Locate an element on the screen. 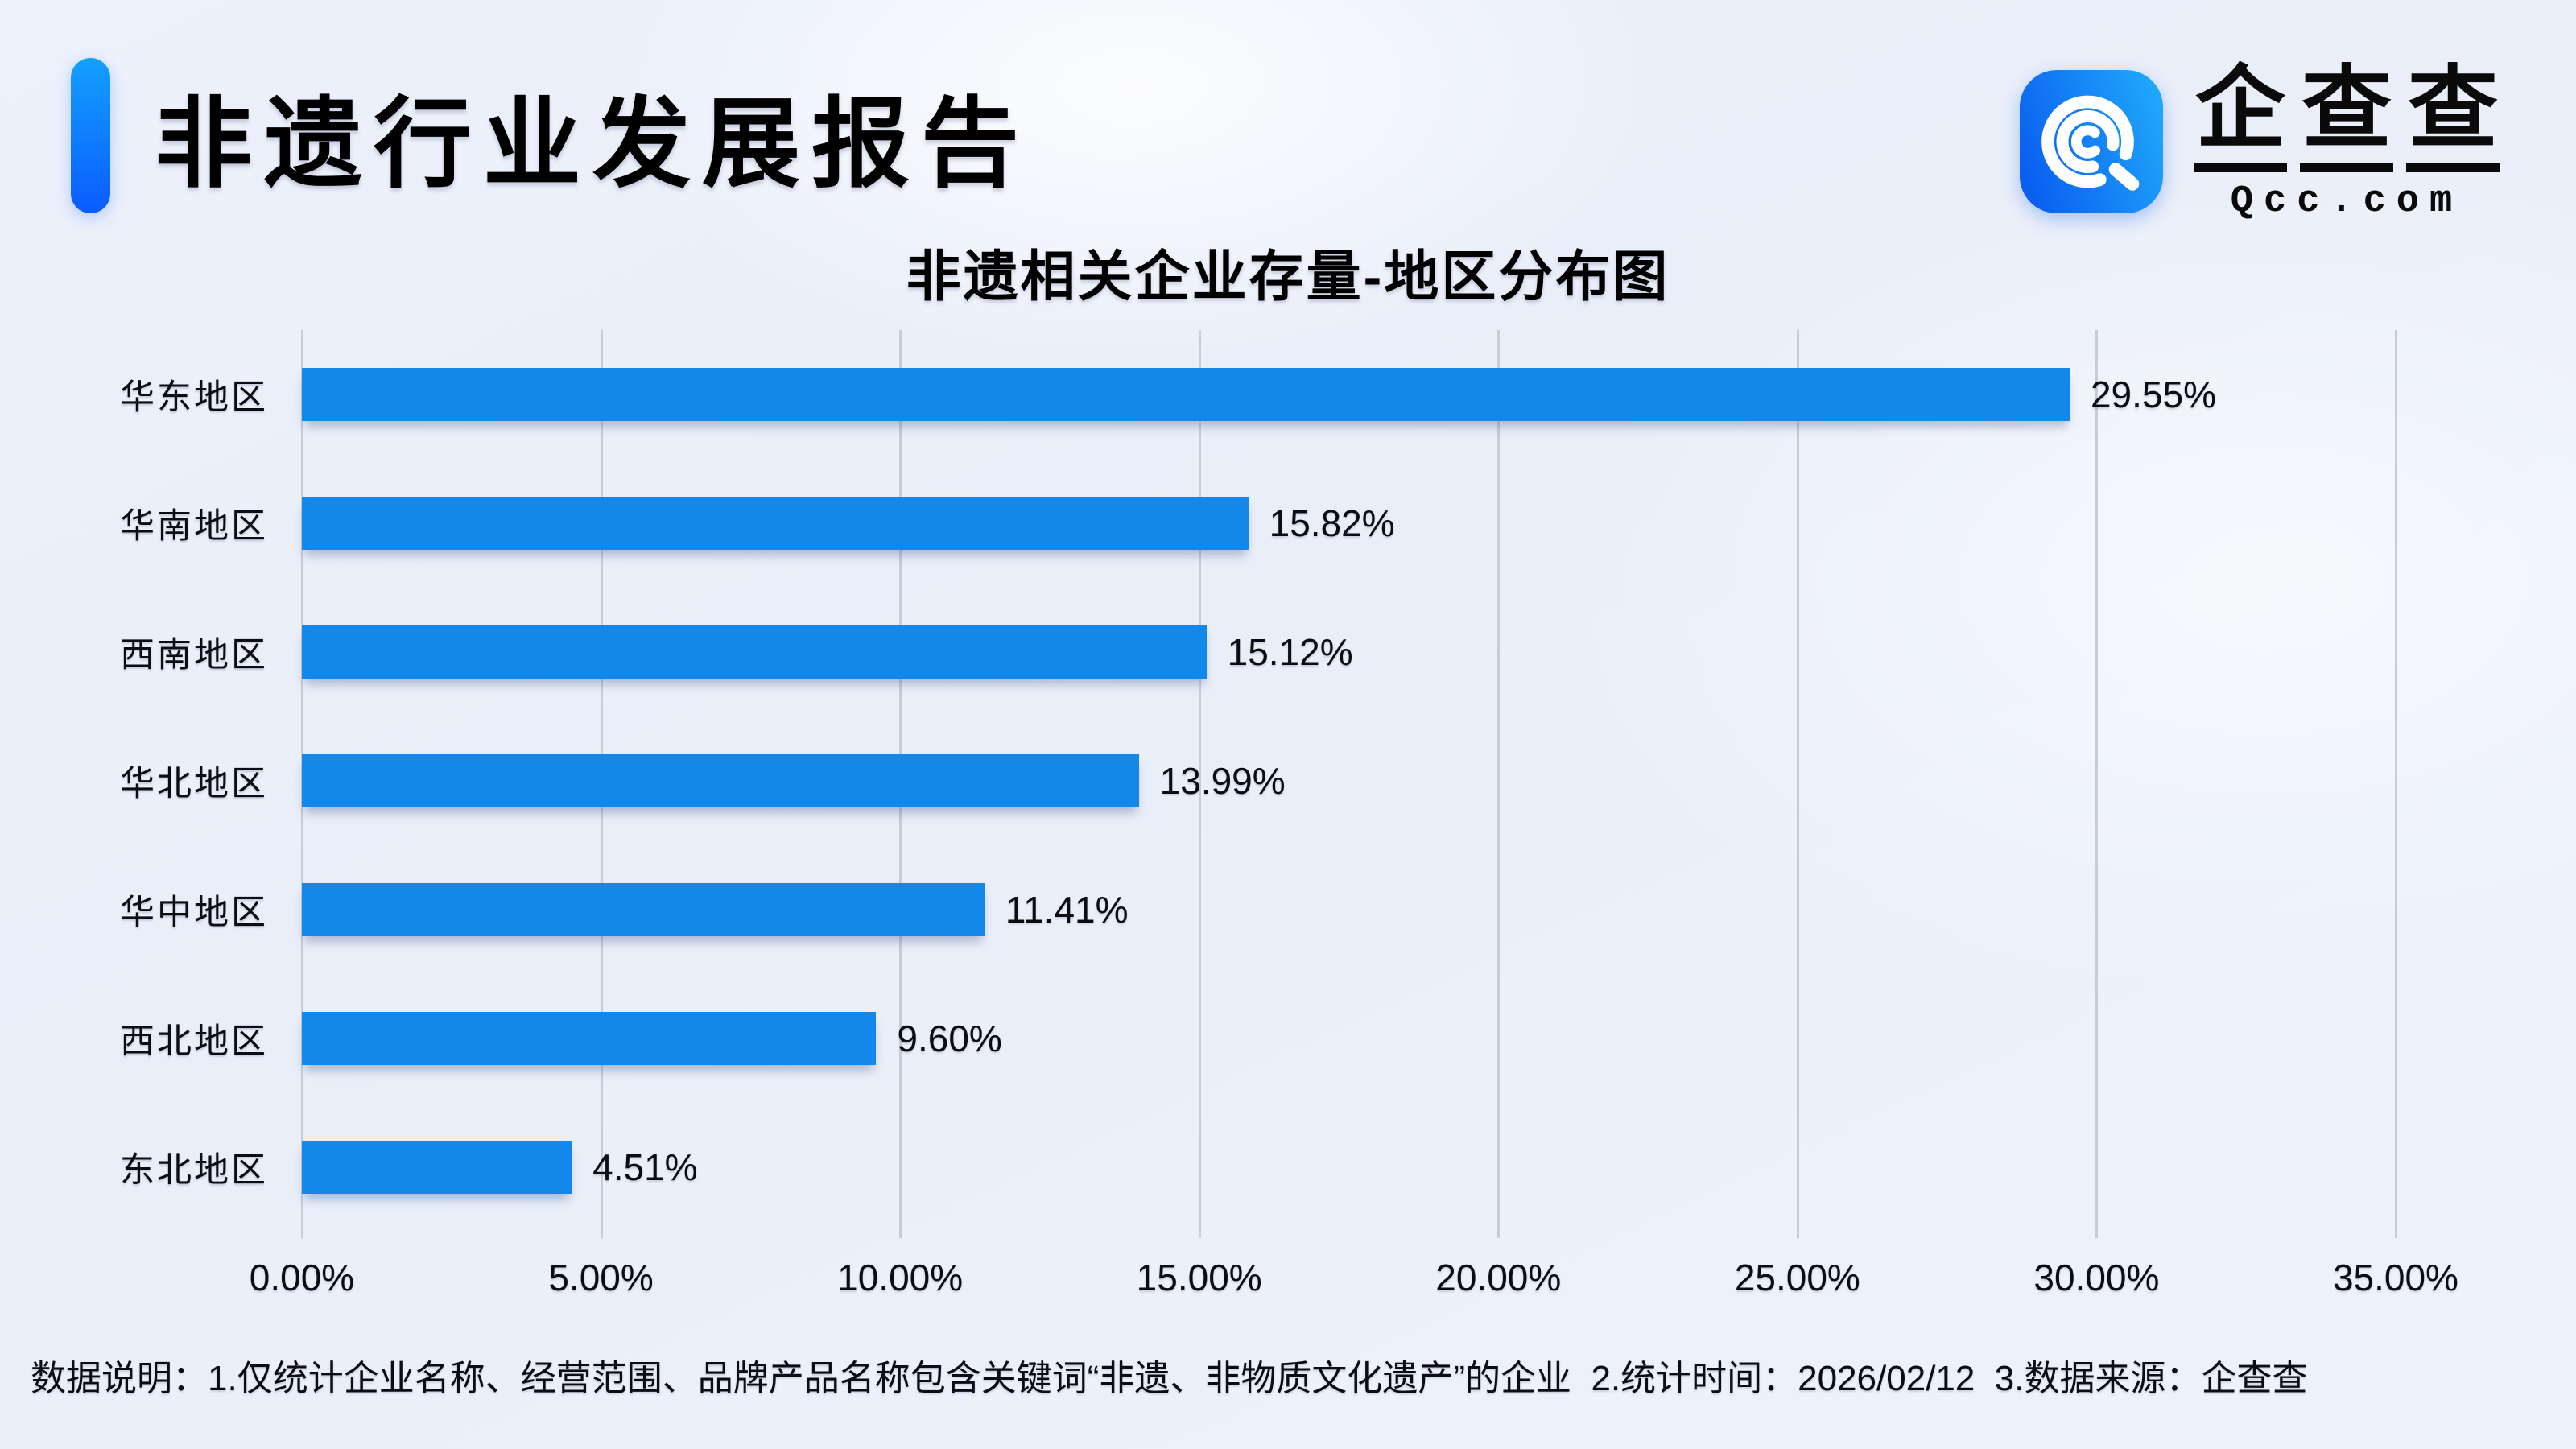 The image size is (2576, 1449). x-tick-label: 15.00% is located at coordinates (1199, 1277).